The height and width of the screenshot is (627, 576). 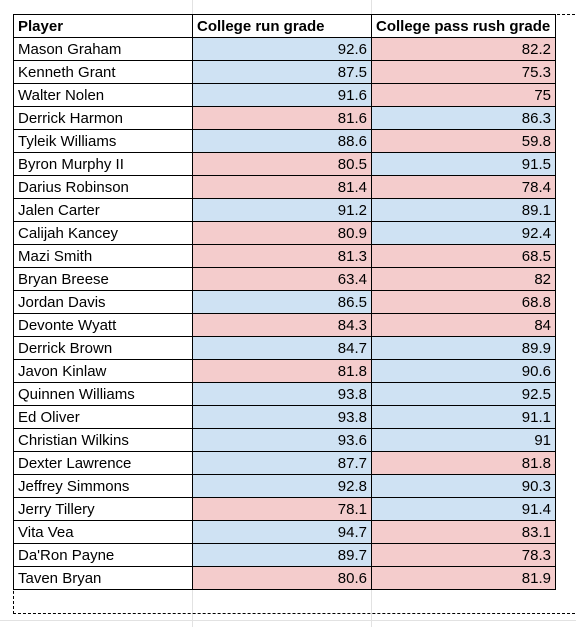 I want to click on player-cell: Devonte Wyatt, so click(x=103, y=325).